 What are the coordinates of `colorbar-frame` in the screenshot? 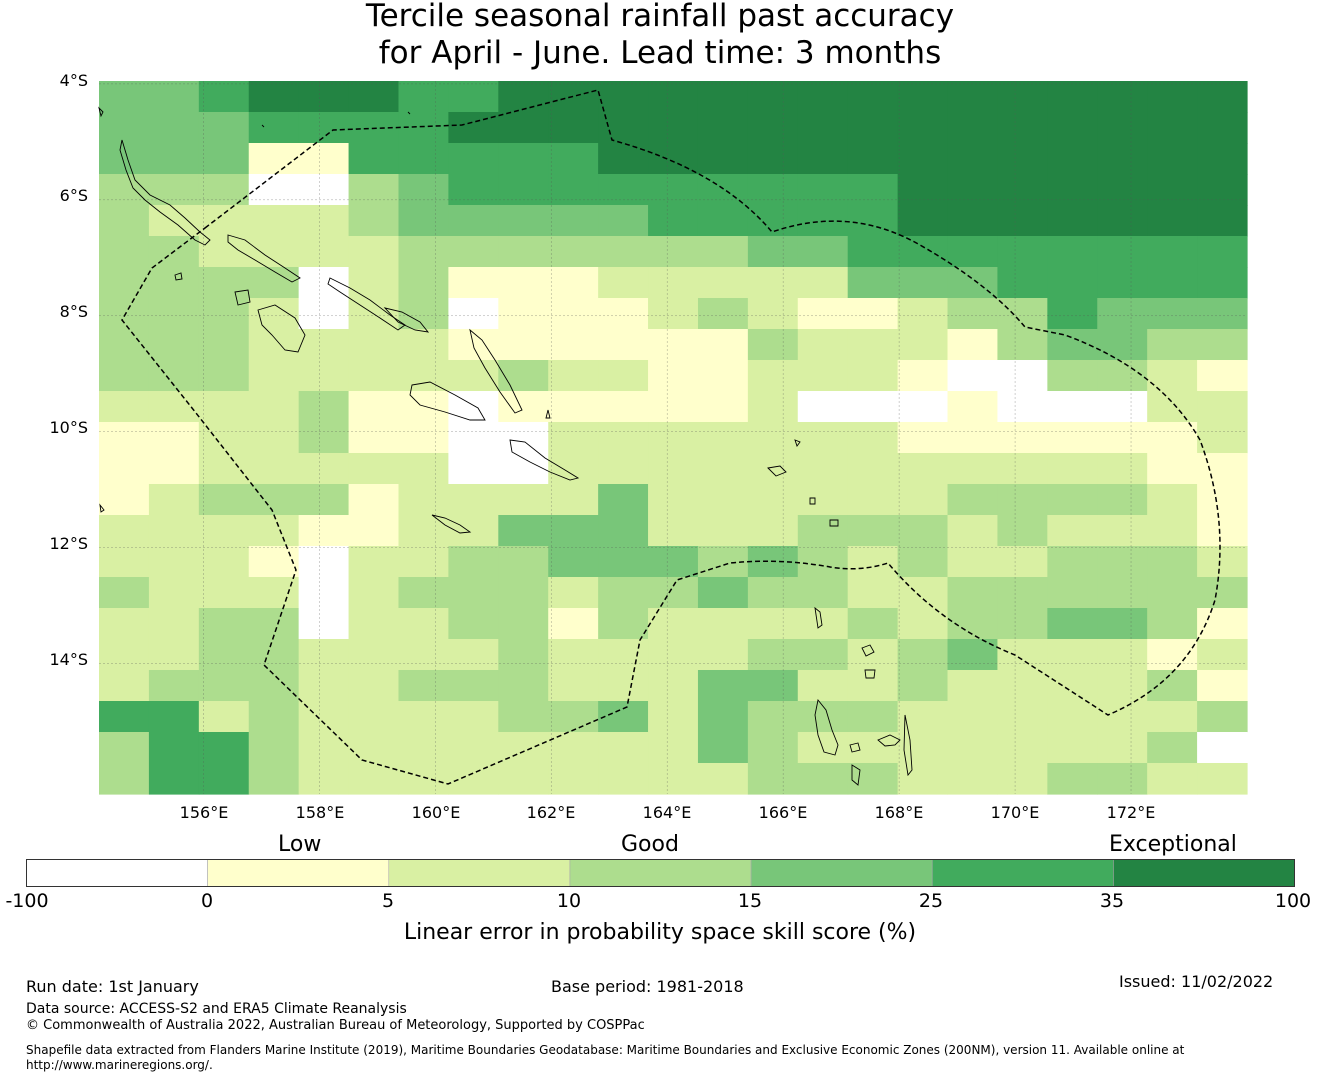 It's located at (660, 873).